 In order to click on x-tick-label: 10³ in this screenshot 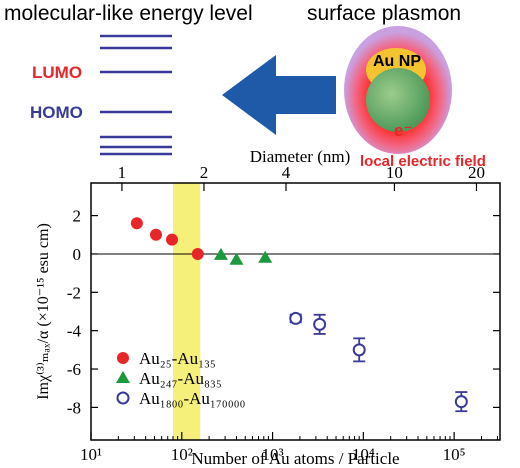, I will do `click(273, 454)`.